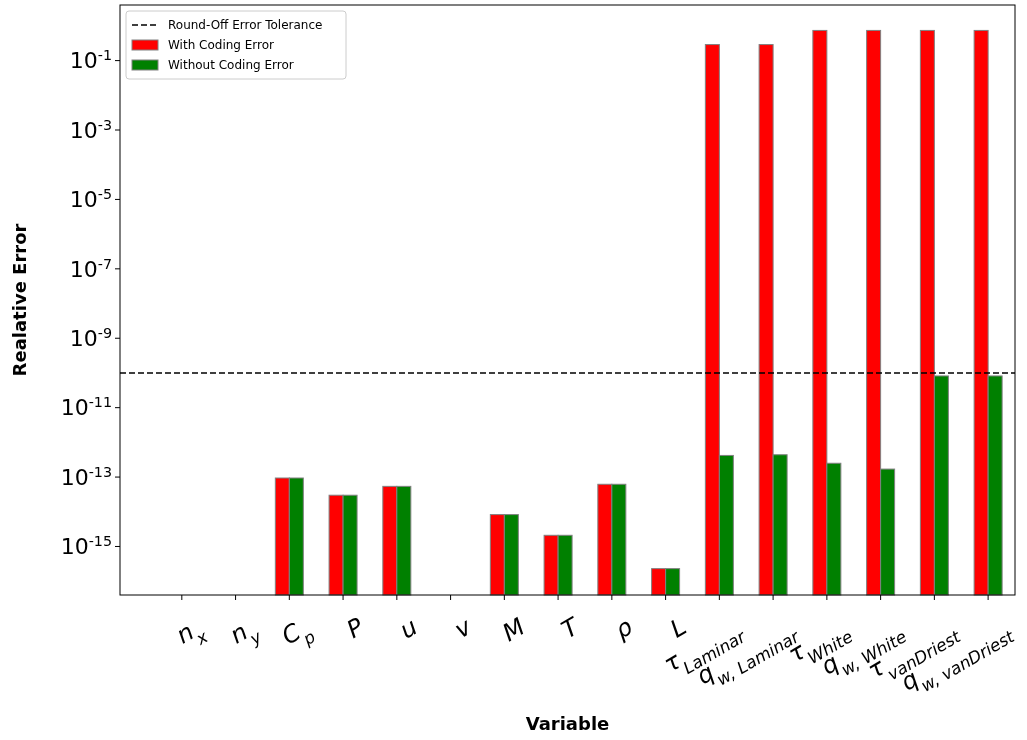 The height and width of the screenshot is (740, 1027). Describe the element at coordinates (90, 199) in the screenshot. I see `y-tick-label: 10$^{-5}$` at that location.